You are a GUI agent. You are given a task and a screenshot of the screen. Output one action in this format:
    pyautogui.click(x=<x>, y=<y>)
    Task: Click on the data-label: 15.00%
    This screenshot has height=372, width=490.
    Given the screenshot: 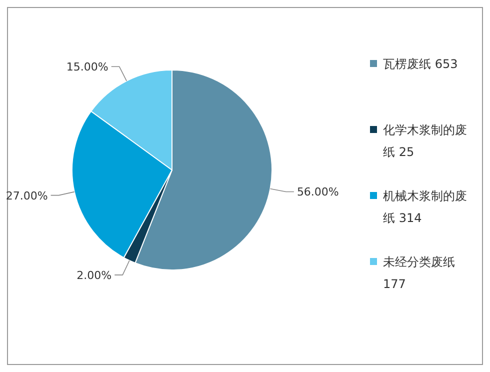 What is the action you would take?
    pyautogui.click(x=87, y=67)
    